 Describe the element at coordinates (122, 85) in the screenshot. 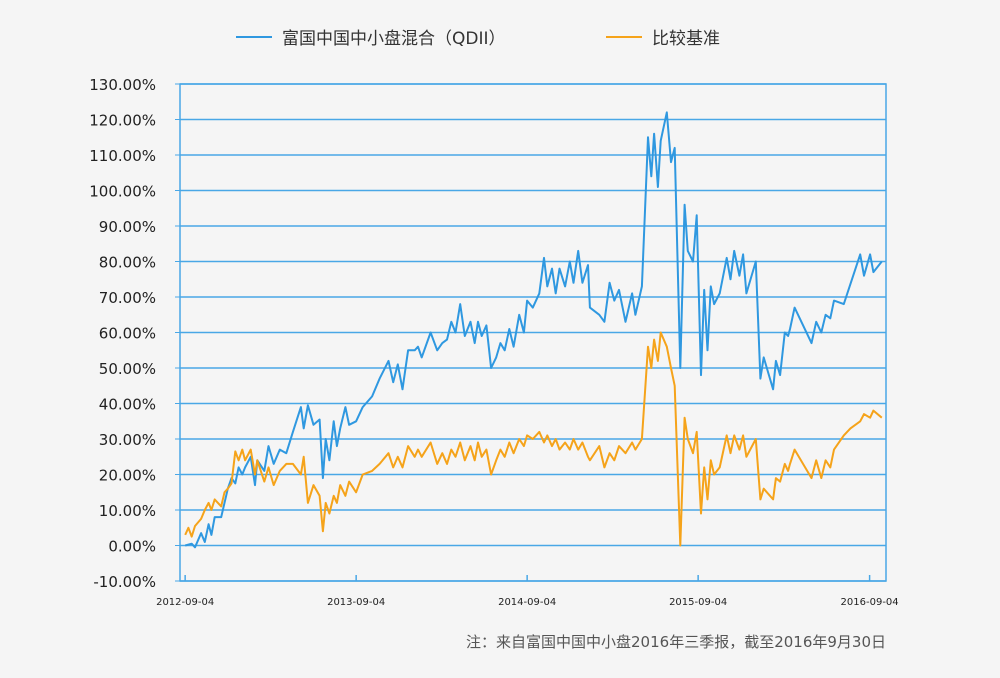

I see `y-tick-label: 130.00%` at that location.